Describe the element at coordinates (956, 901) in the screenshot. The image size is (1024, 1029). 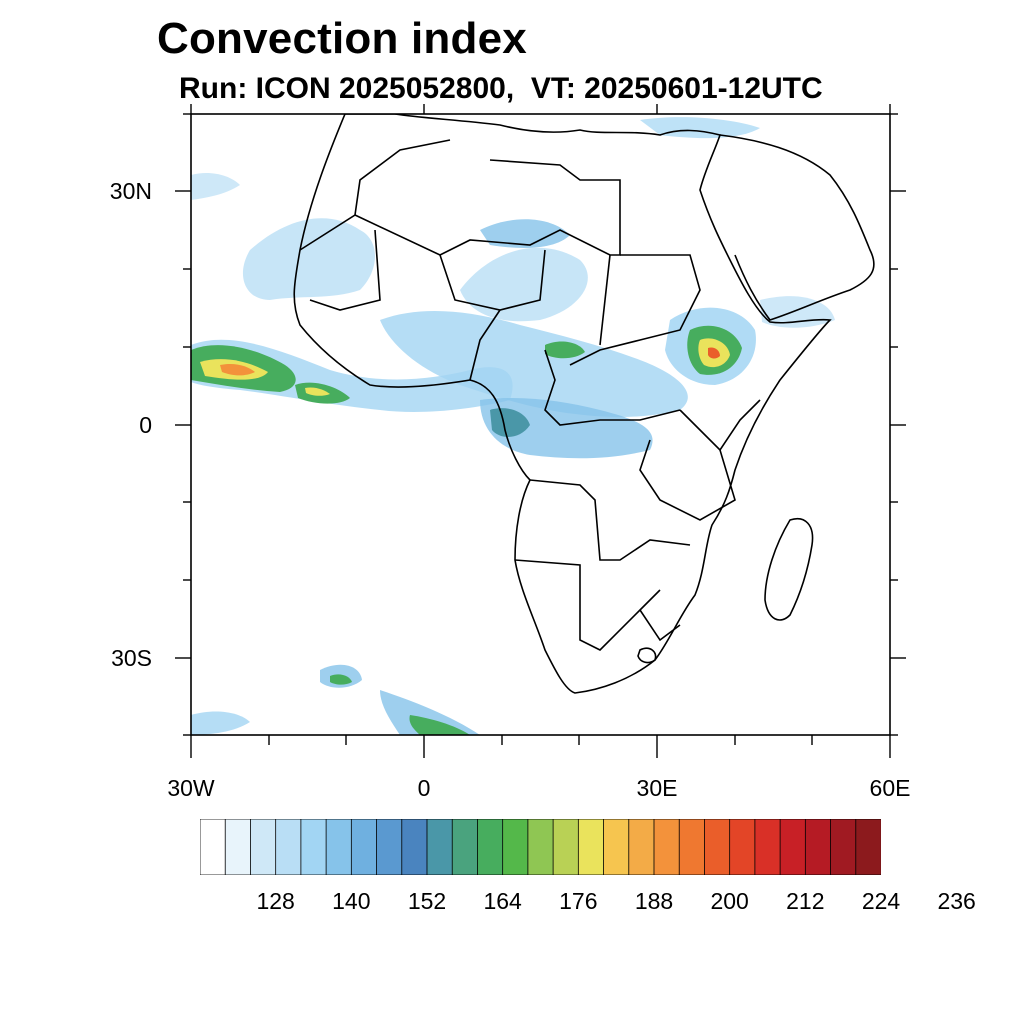
I see `colorbar-label: 236` at that location.